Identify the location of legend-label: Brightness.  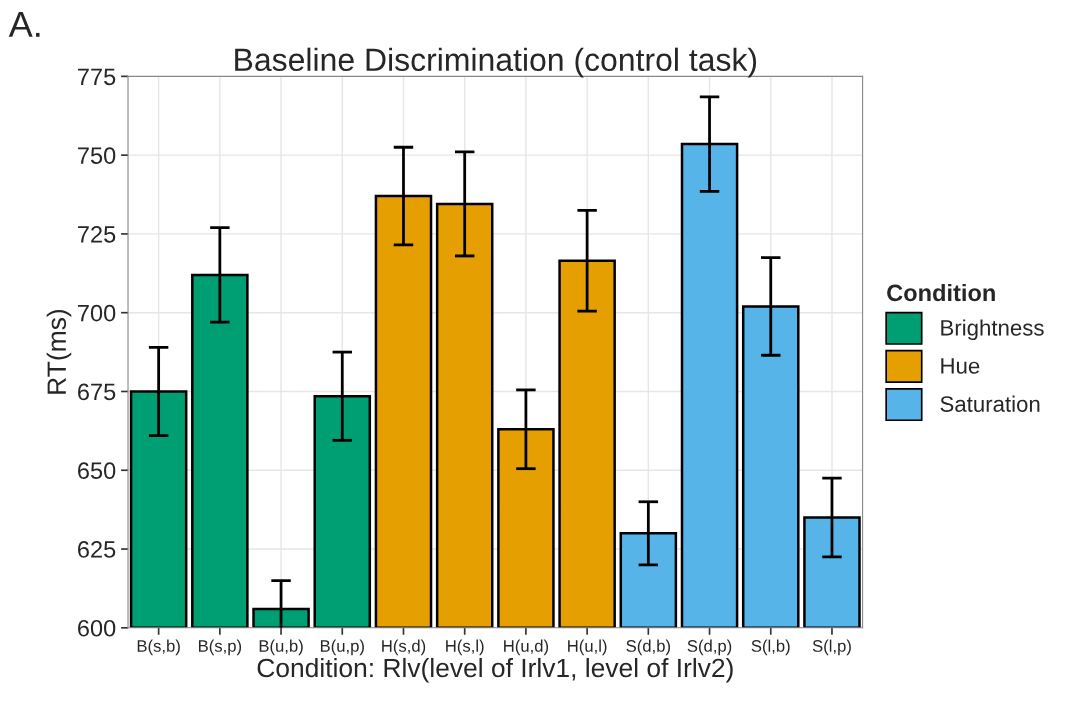
(992, 330).